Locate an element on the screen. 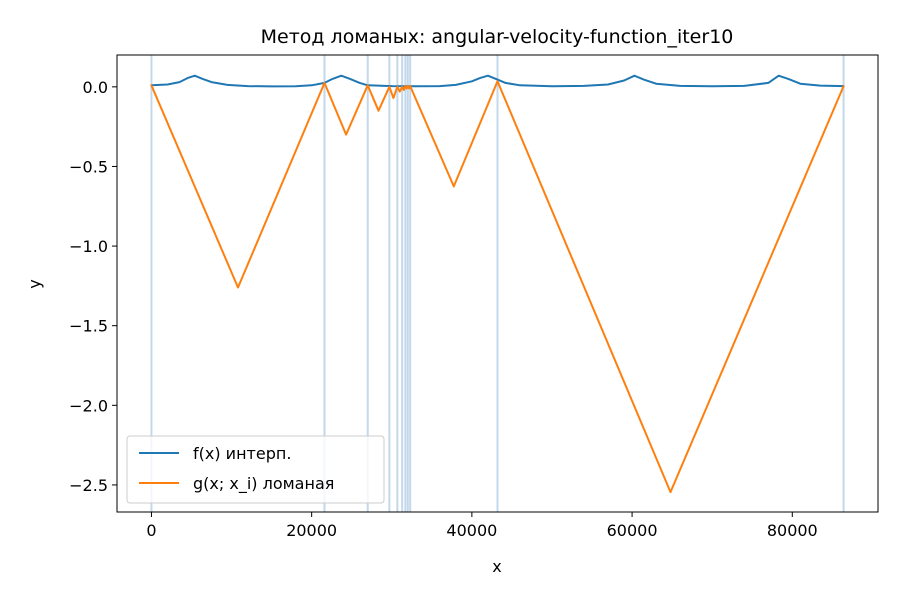 The height and width of the screenshot is (600, 900). y-tick-label-1: −0.5 is located at coordinates (88, 166).